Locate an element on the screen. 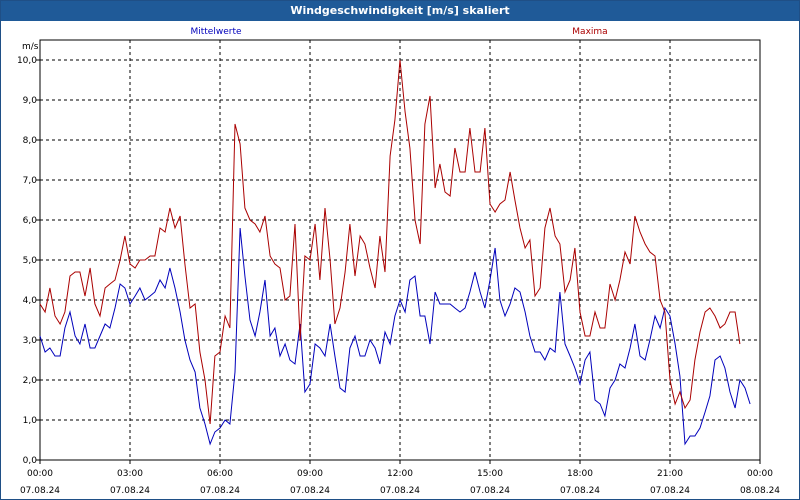 The width and height of the screenshot is (800, 500). x-tick-time: 09:00 is located at coordinates (310, 474).